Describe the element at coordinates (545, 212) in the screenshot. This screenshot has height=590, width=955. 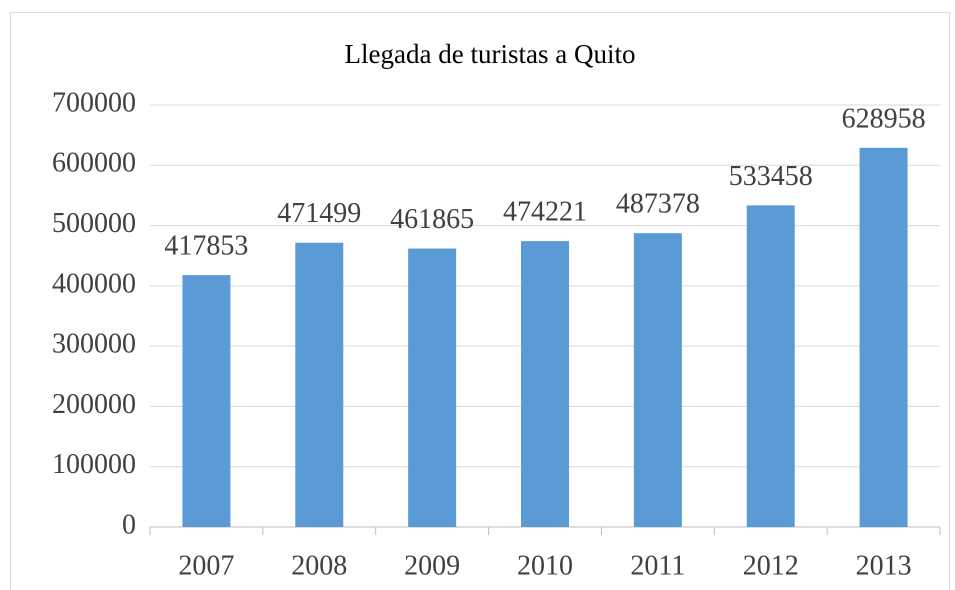
I see `data-label: 474221` at that location.